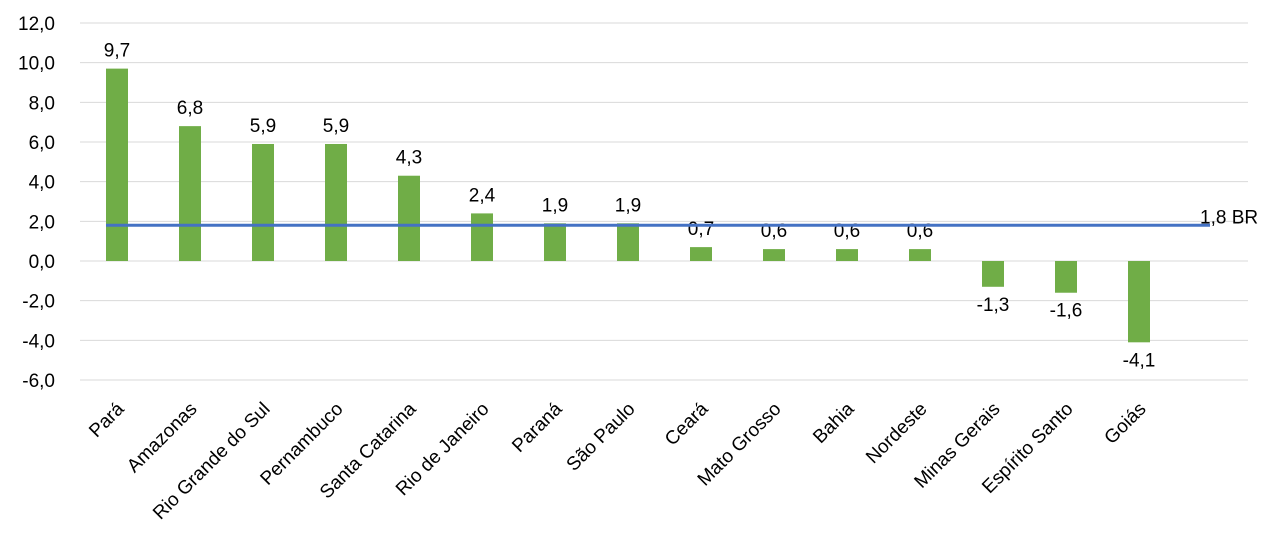 The width and height of the screenshot is (1269, 548). What do you see at coordinates (36, 203) in the screenshot?
I see `y-axis-tick-labels: 12,0 10,0 8,0 6,0 4,0 2,0 0,0 -2,0 -4,0 -6,0` at bounding box center [36, 203].